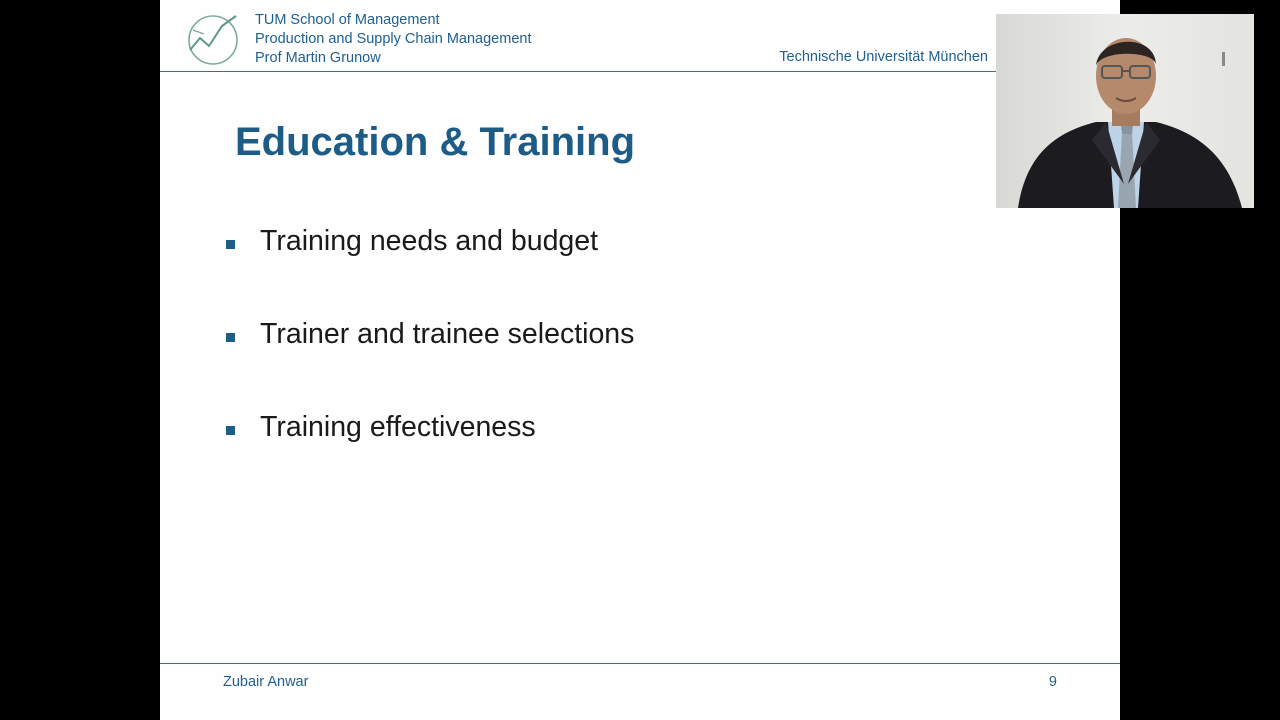 This screenshot has width=1280, height=720. What do you see at coordinates (429, 241) in the screenshot?
I see `bullet-text: Training needs and budget` at bounding box center [429, 241].